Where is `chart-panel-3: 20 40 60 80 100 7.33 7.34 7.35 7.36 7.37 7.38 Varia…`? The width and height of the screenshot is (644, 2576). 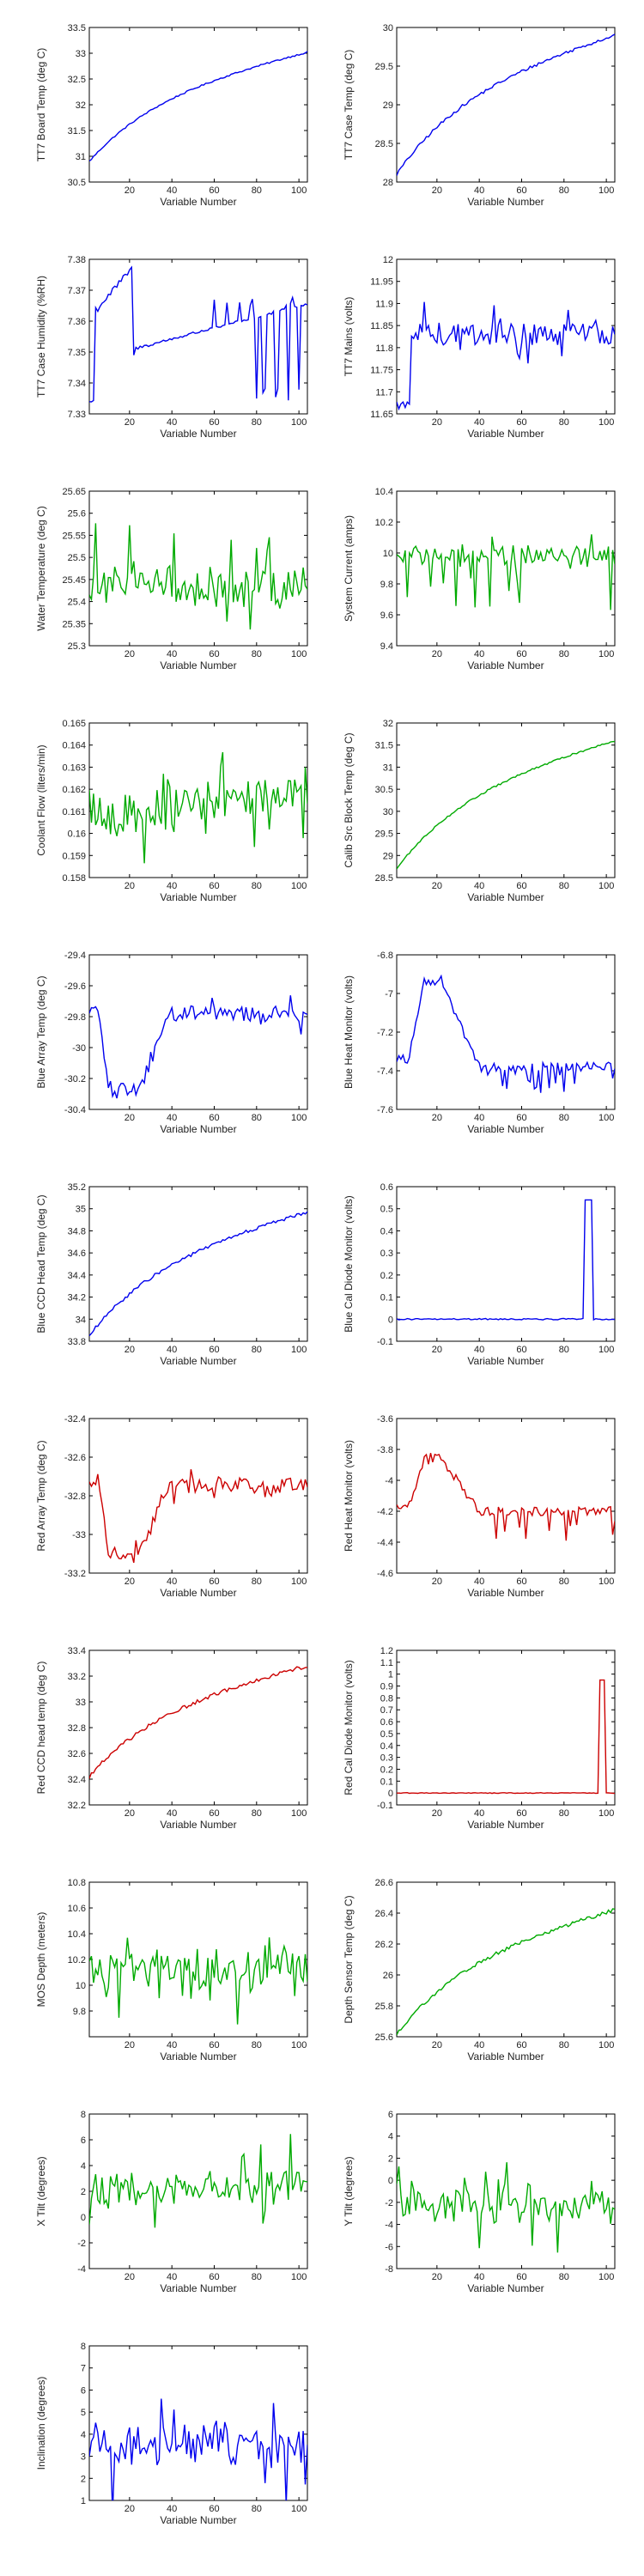
chart-panel-3: 20 40 60 80 100 7.33 7.34 7.35 7.36 7.37 7.38 Varia… is located at coordinates (171, 347).